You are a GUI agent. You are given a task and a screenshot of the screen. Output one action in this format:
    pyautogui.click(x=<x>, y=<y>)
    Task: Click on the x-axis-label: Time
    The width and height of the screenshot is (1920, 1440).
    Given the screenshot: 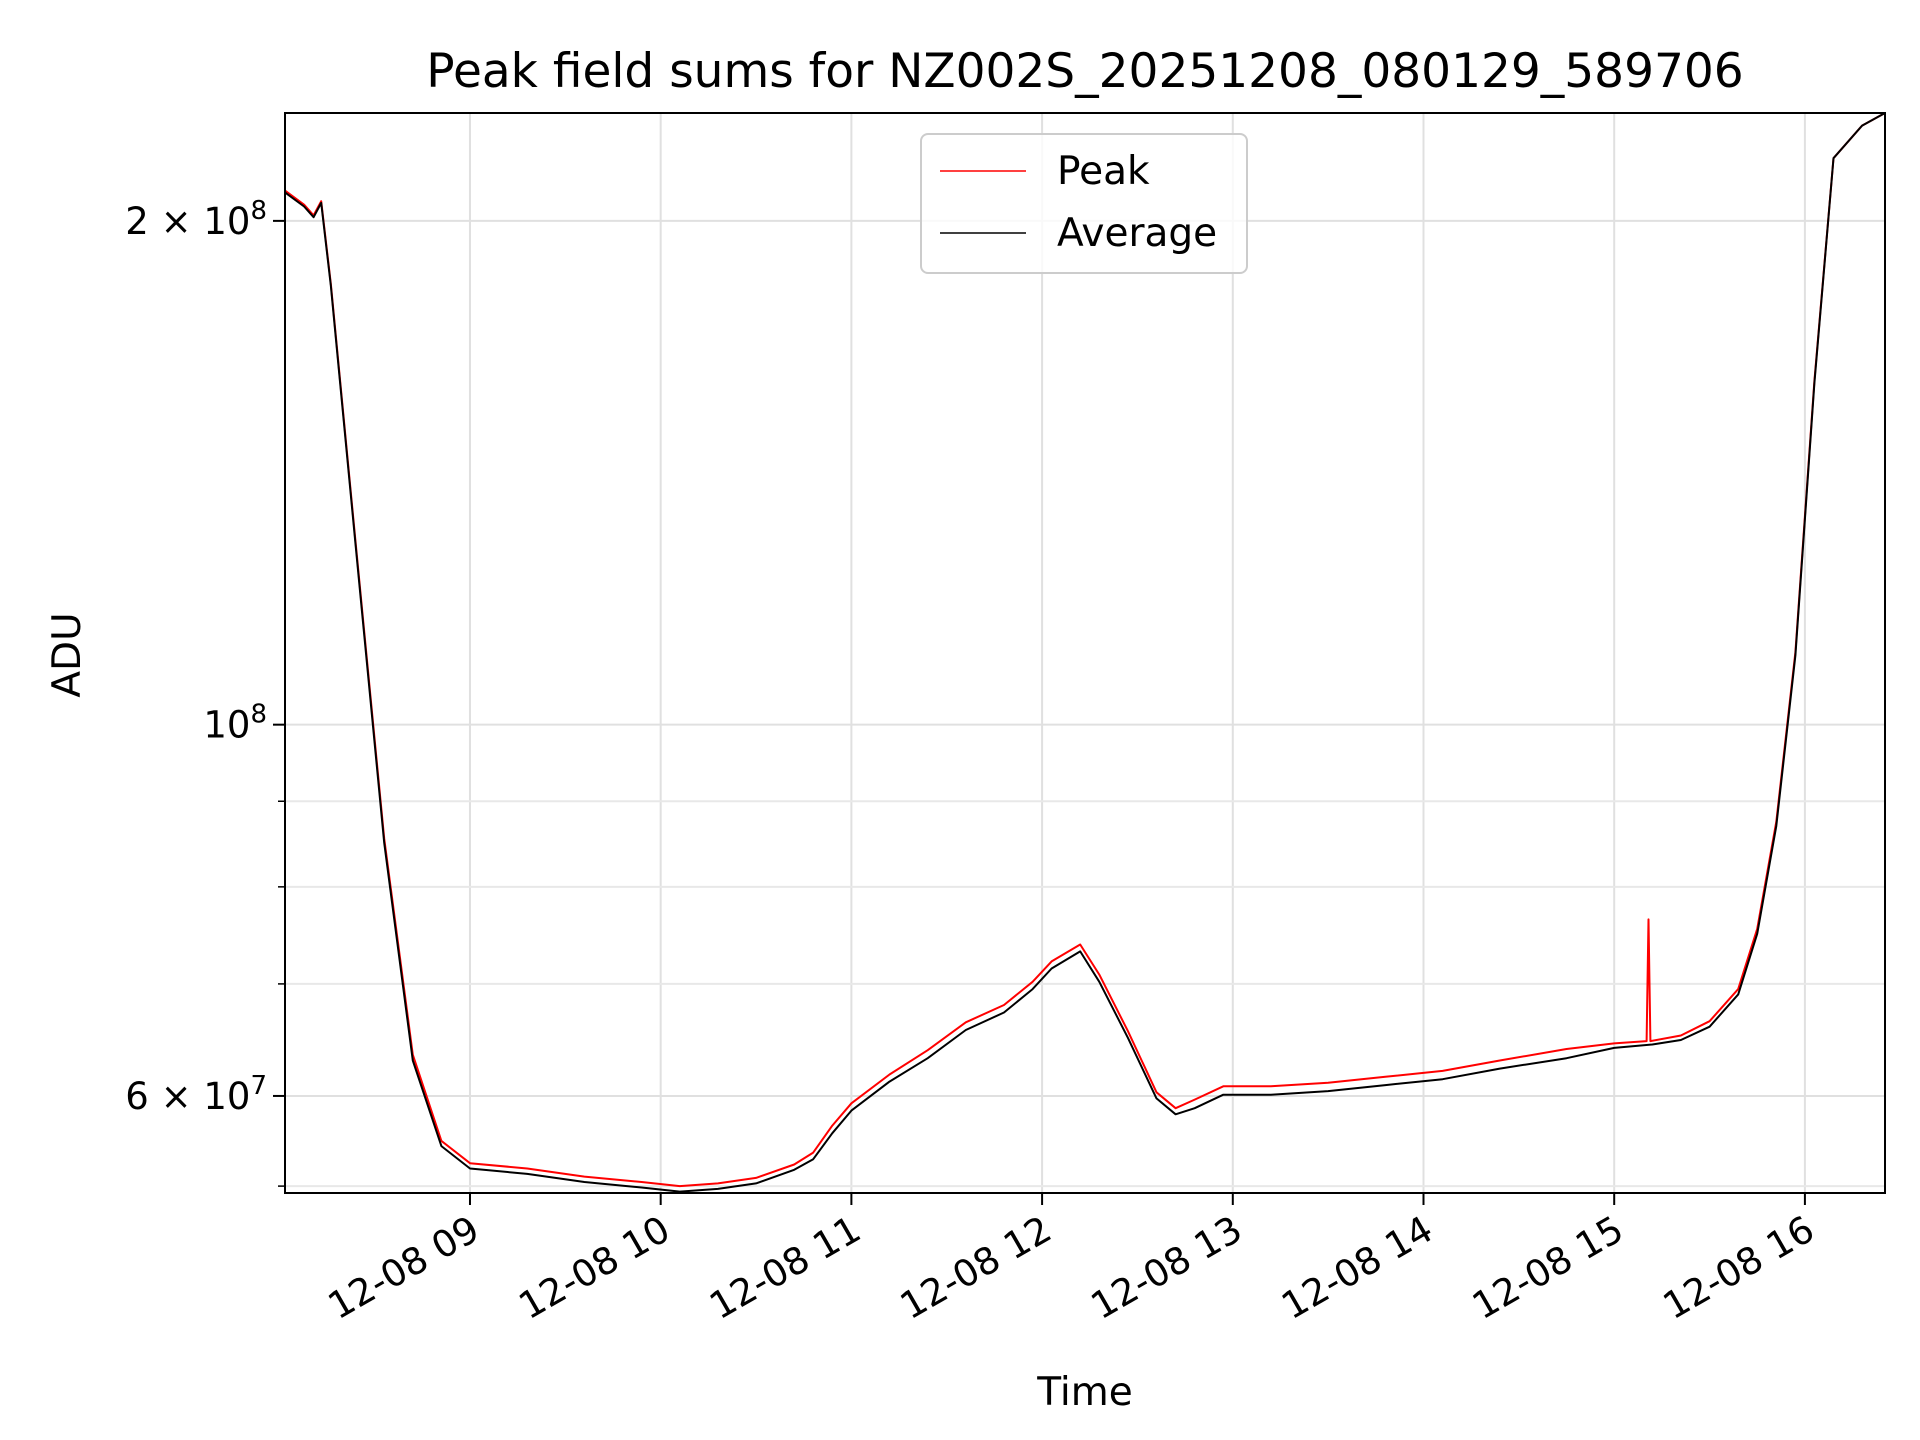 What is the action you would take?
    pyautogui.click(x=1084, y=1392)
    